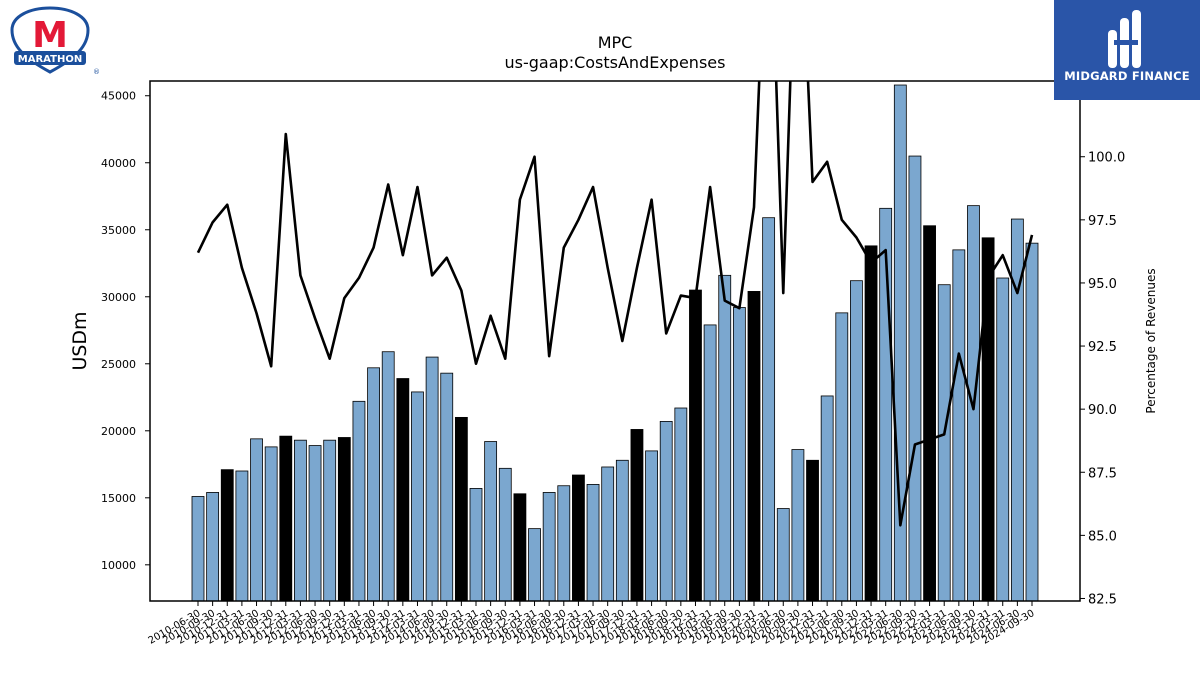  What do you see at coordinates (1102, 536) in the screenshot?
I see `y2-tick-label: 85.0` at bounding box center [1102, 536].